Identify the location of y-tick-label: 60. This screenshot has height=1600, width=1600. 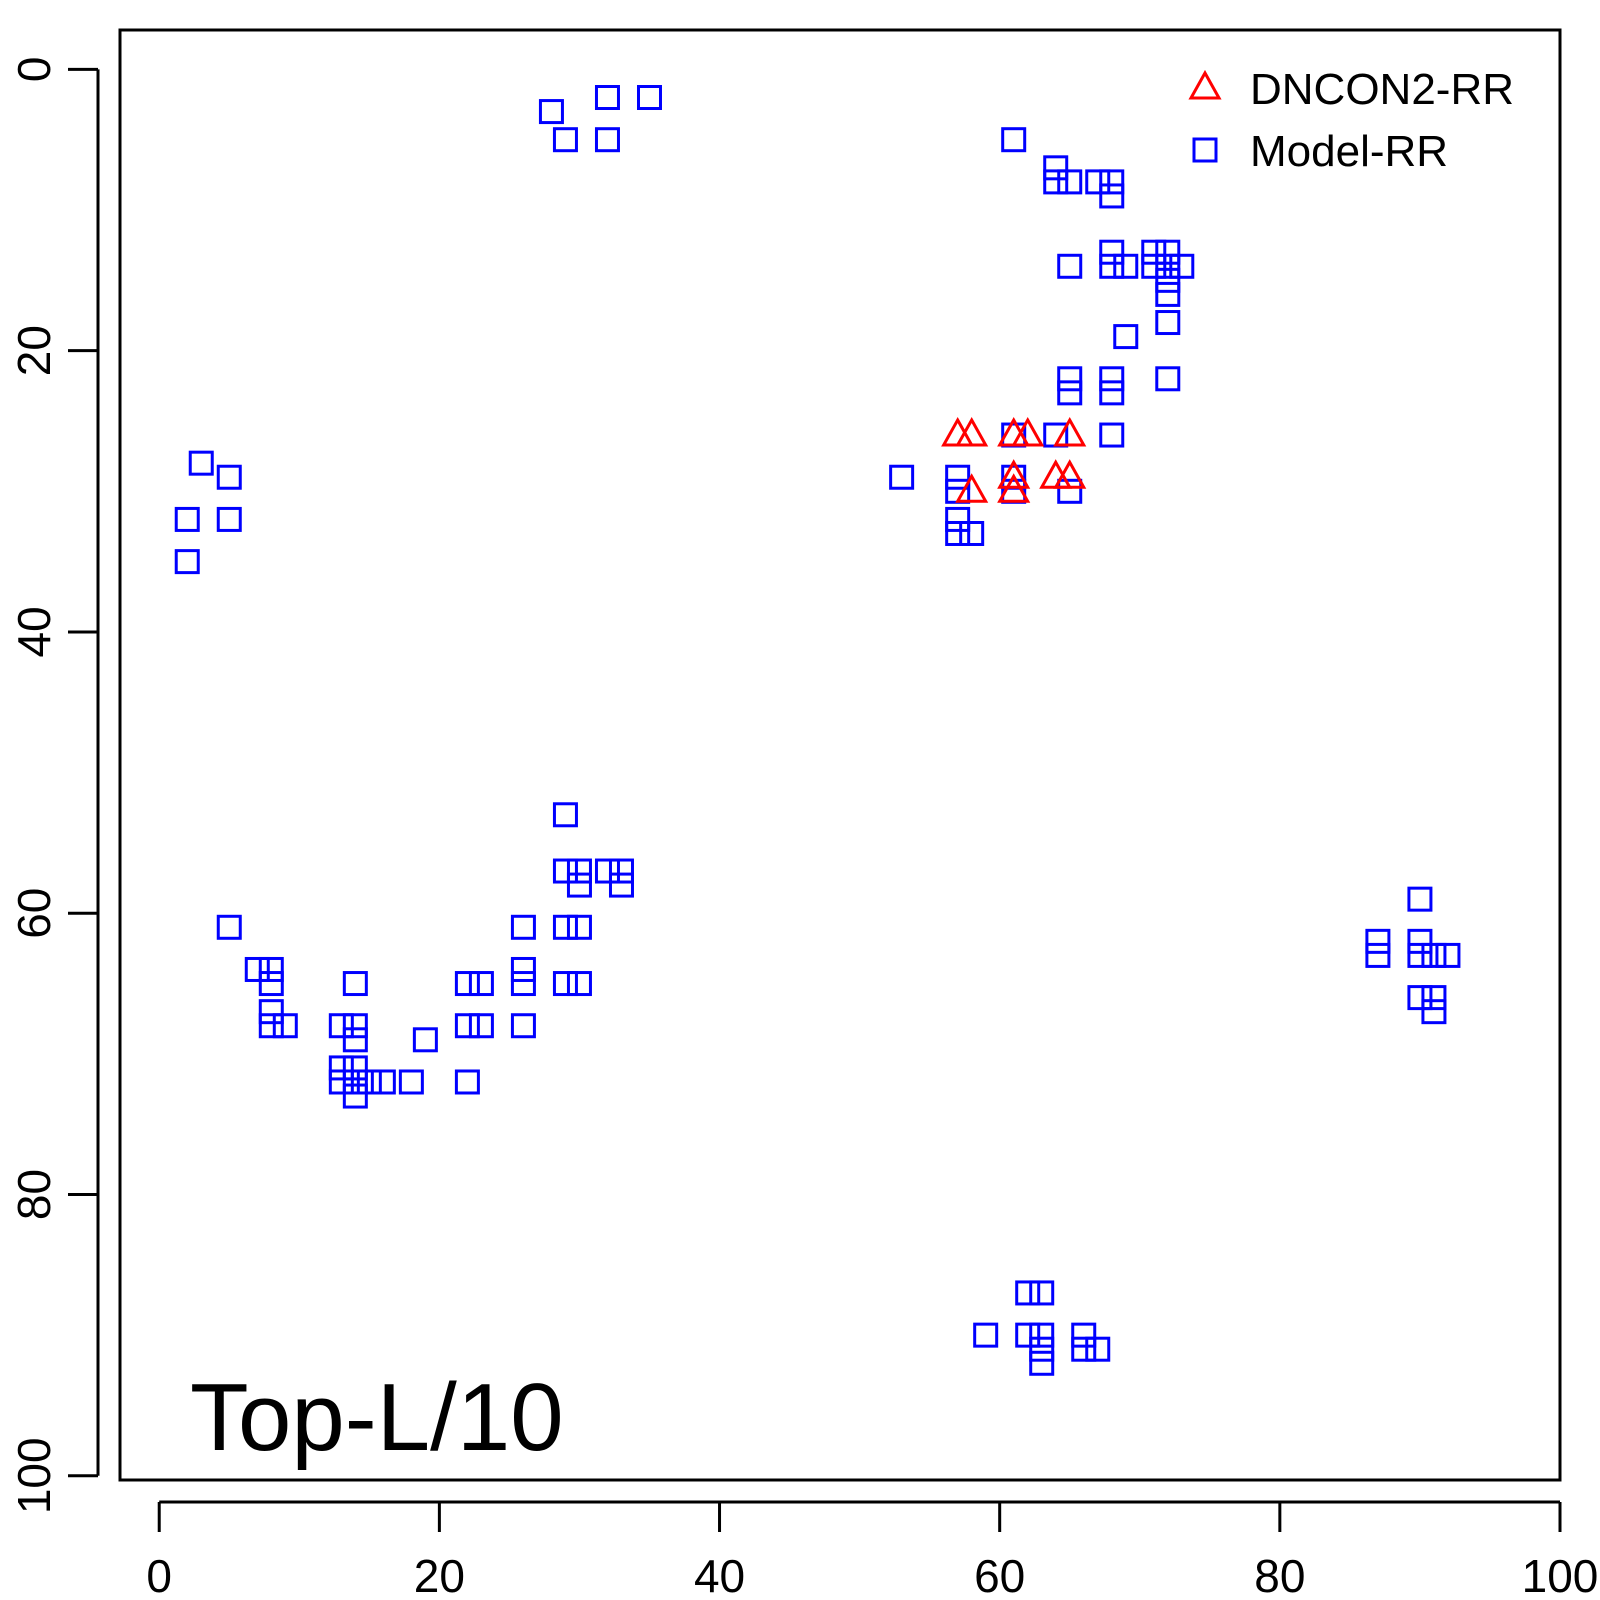
(34, 913).